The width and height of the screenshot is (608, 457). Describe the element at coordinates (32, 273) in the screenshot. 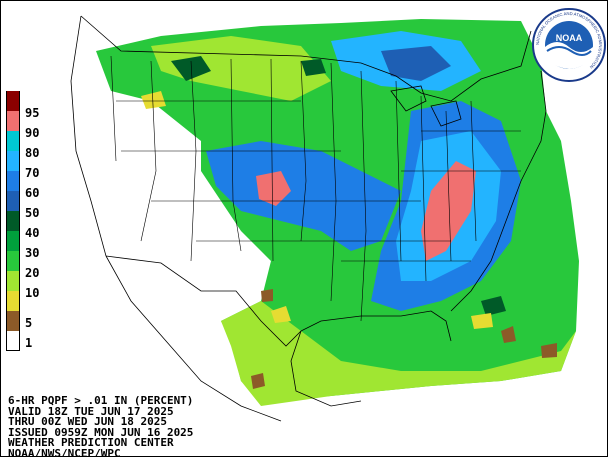

I see `legend-label: 20` at that location.